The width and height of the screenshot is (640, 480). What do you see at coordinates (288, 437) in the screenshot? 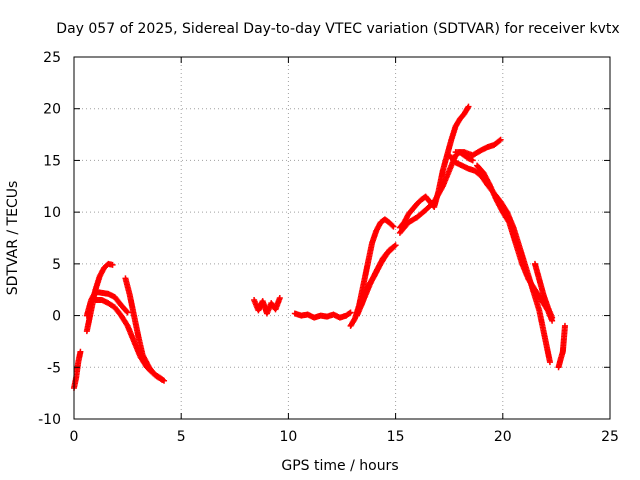
I see `x-tick-label: 10` at bounding box center [288, 437].